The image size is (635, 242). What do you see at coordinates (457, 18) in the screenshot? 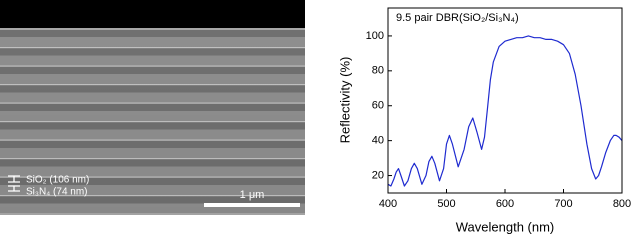
I see `annotation: 9.5 pair DBR(SiO₂/Si₃N₄)` at bounding box center [457, 18].